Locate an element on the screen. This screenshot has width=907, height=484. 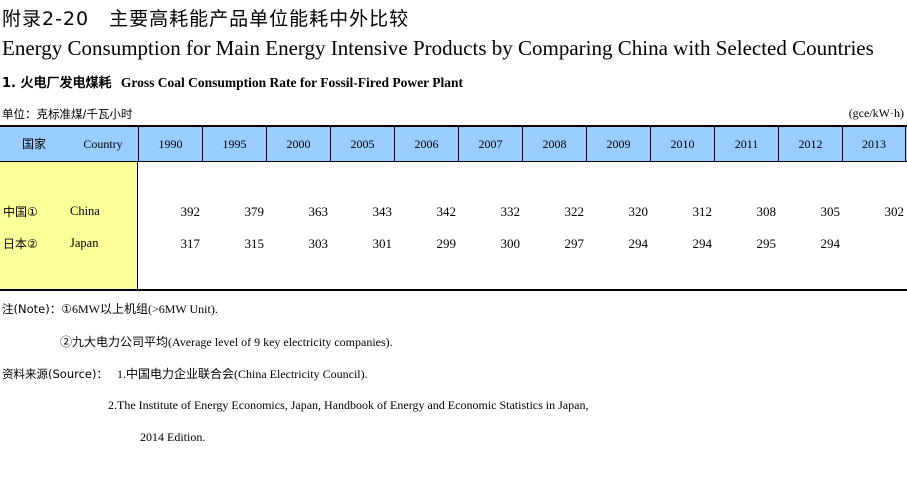
table-cell: 343 is located at coordinates (382, 211).